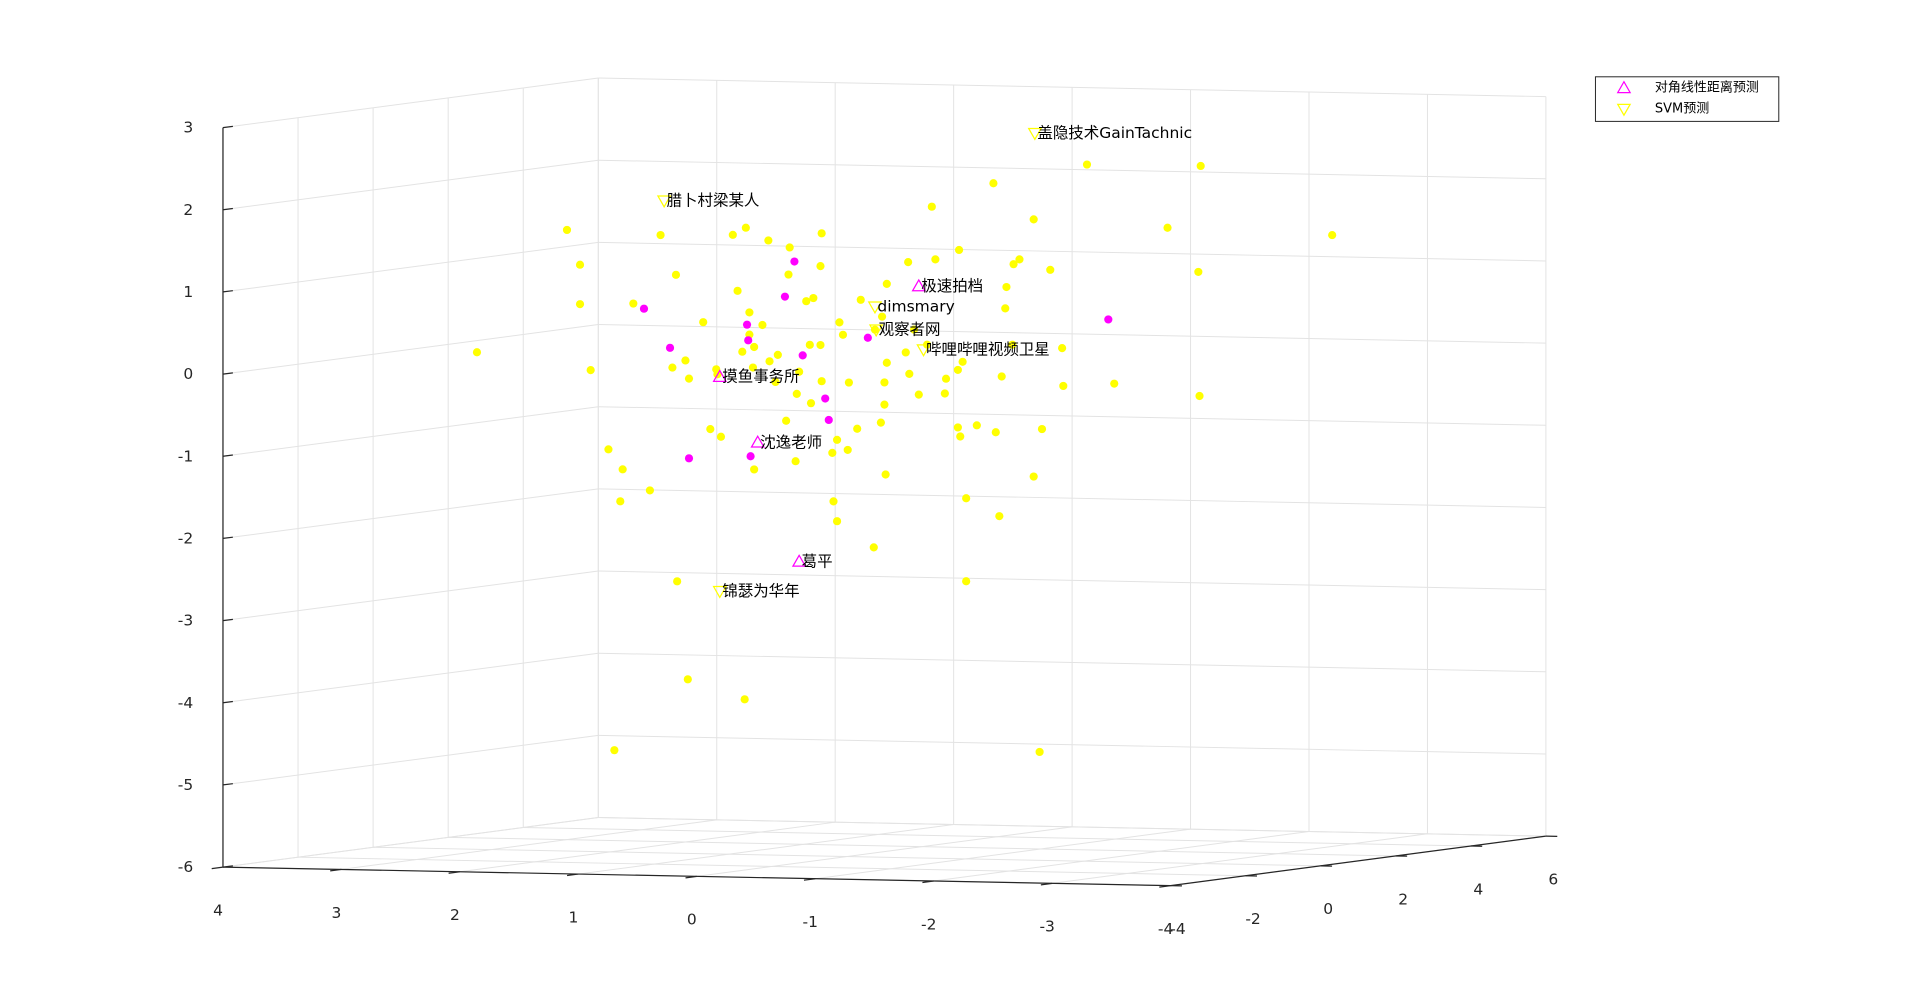  What do you see at coordinates (915, 307) in the screenshot?
I see `point-label: dimsmary` at bounding box center [915, 307].